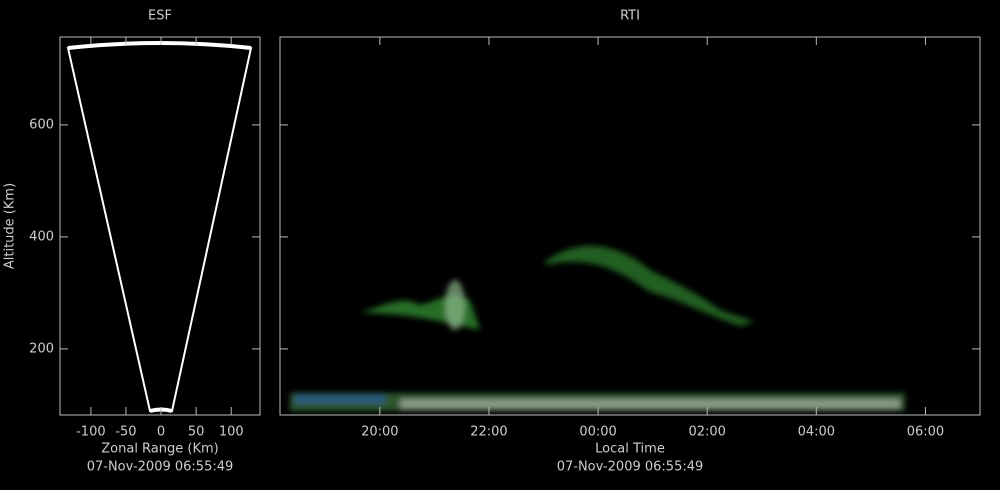 The image size is (1000, 490). What do you see at coordinates (231, 432) in the screenshot?
I see `x-tick-label: 100` at bounding box center [231, 432].